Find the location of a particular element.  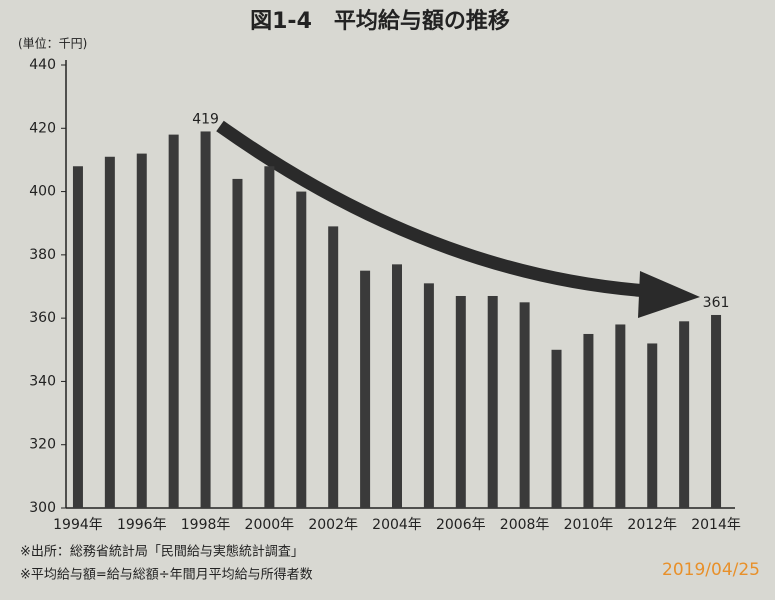

x-tick-label: 2002年 is located at coordinates (333, 525).